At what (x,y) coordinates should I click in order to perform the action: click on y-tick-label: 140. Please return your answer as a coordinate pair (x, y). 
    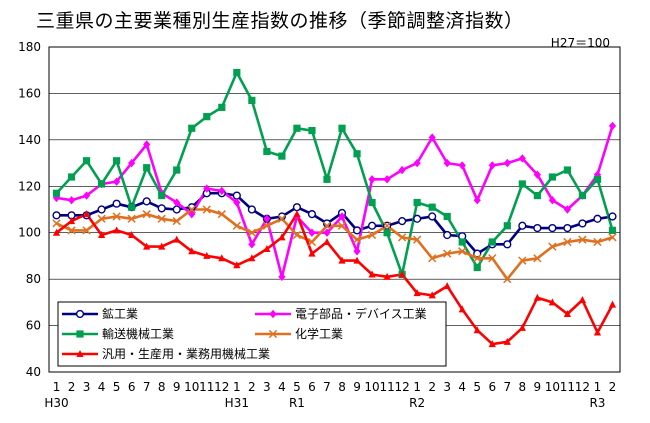
    Looking at the image, I should click on (29, 140).